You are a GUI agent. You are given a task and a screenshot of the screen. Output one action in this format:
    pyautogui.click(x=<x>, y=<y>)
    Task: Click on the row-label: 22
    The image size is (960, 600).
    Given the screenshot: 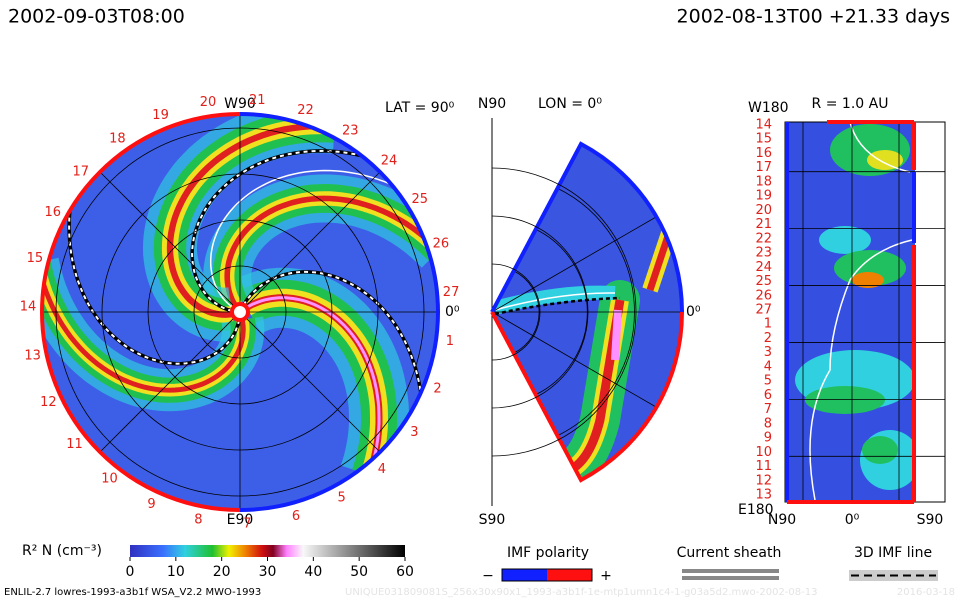 What is the action you would take?
    pyautogui.click(x=763, y=238)
    